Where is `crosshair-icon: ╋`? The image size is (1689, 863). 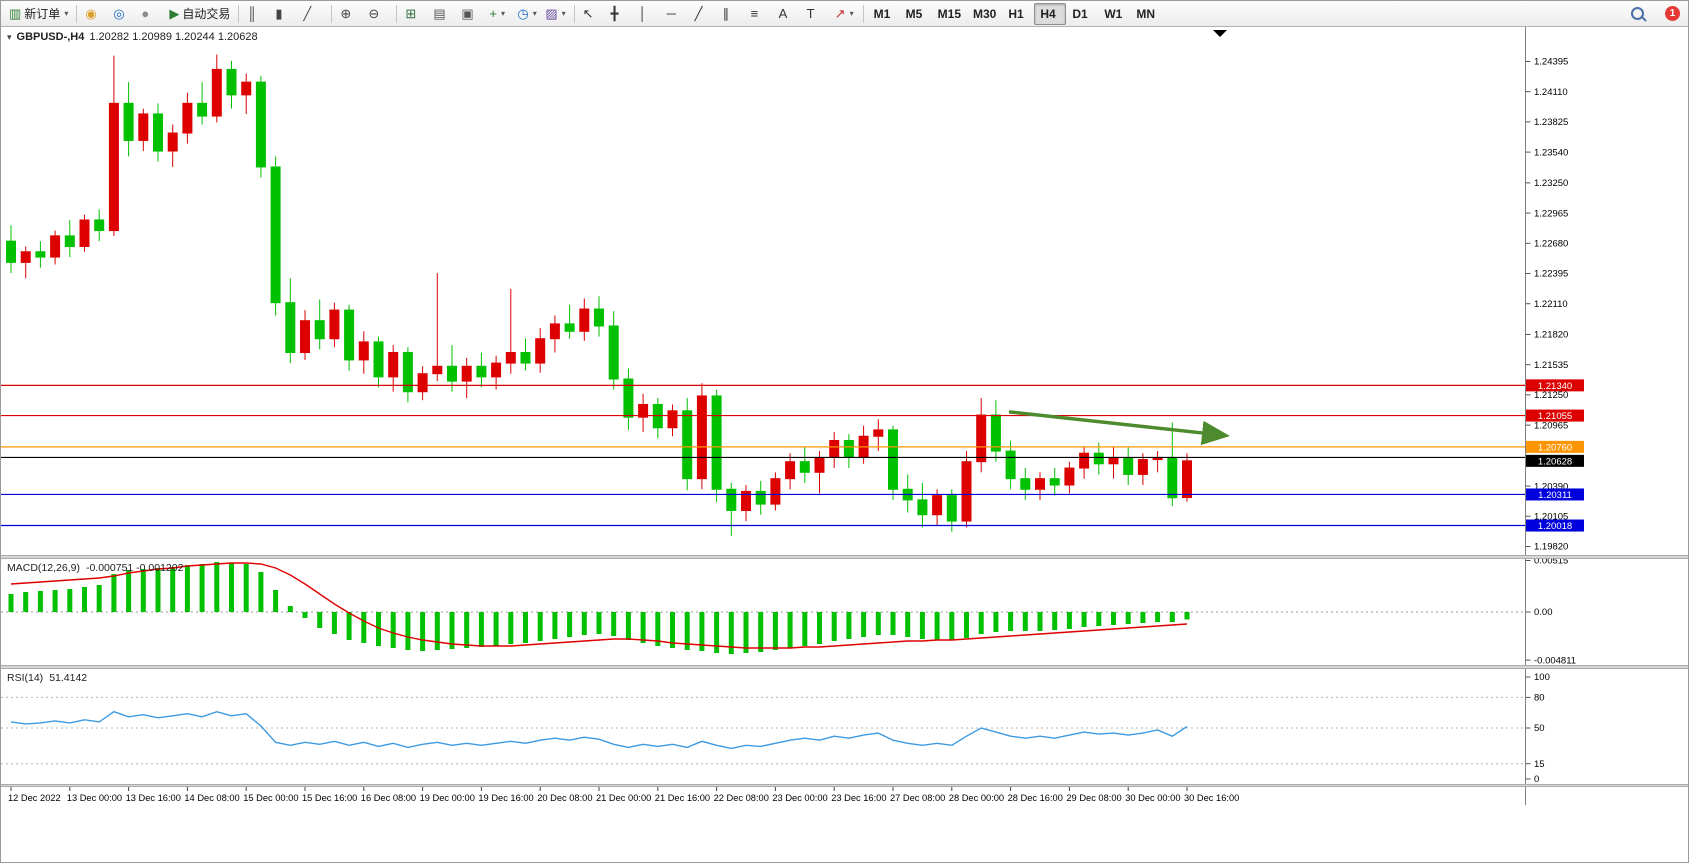
crosshair-icon: ╋ is located at coordinates (614, 13).